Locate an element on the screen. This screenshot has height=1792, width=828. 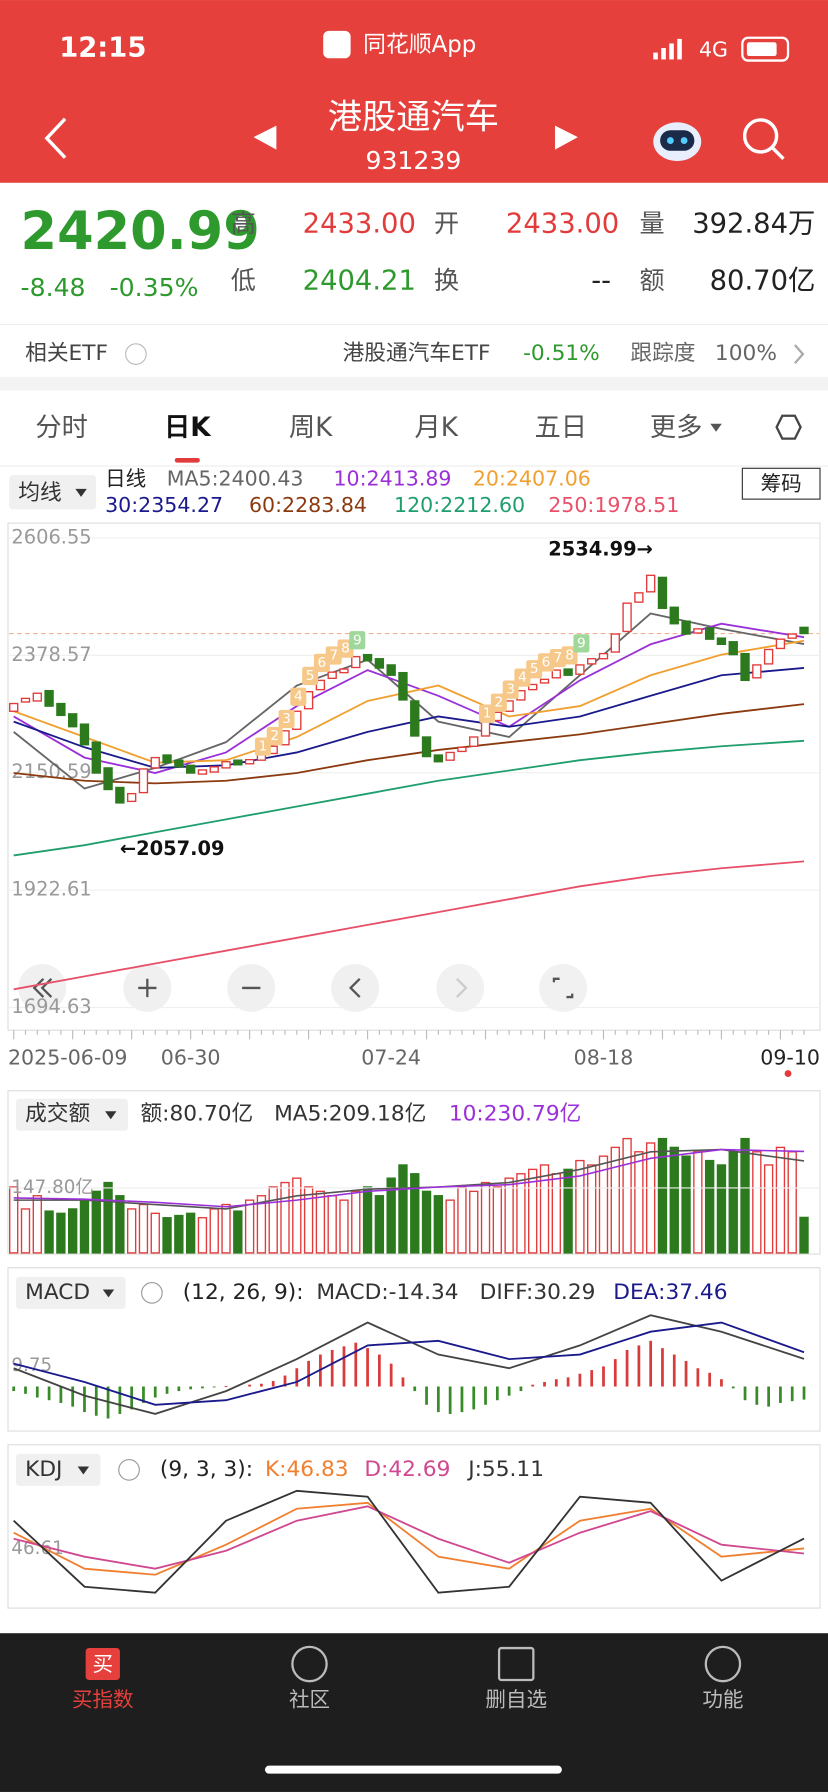
nav-icon-text: 买 is located at coordinates (103, 1664).